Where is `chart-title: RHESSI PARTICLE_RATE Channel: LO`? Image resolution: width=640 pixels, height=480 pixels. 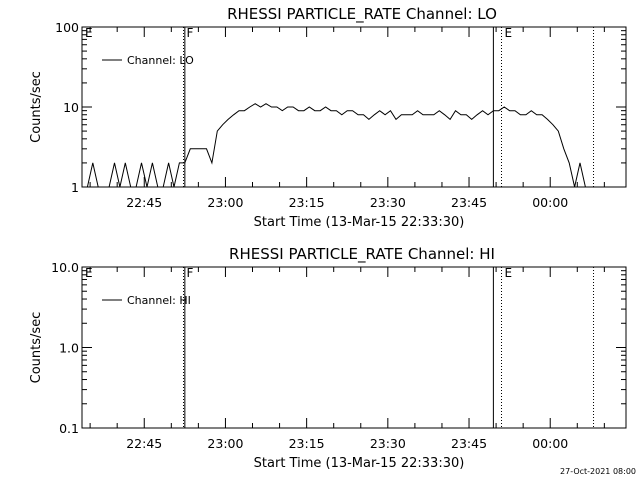 chart-title: RHESSI PARTICLE_RATE Channel: LO is located at coordinates (362, 14).